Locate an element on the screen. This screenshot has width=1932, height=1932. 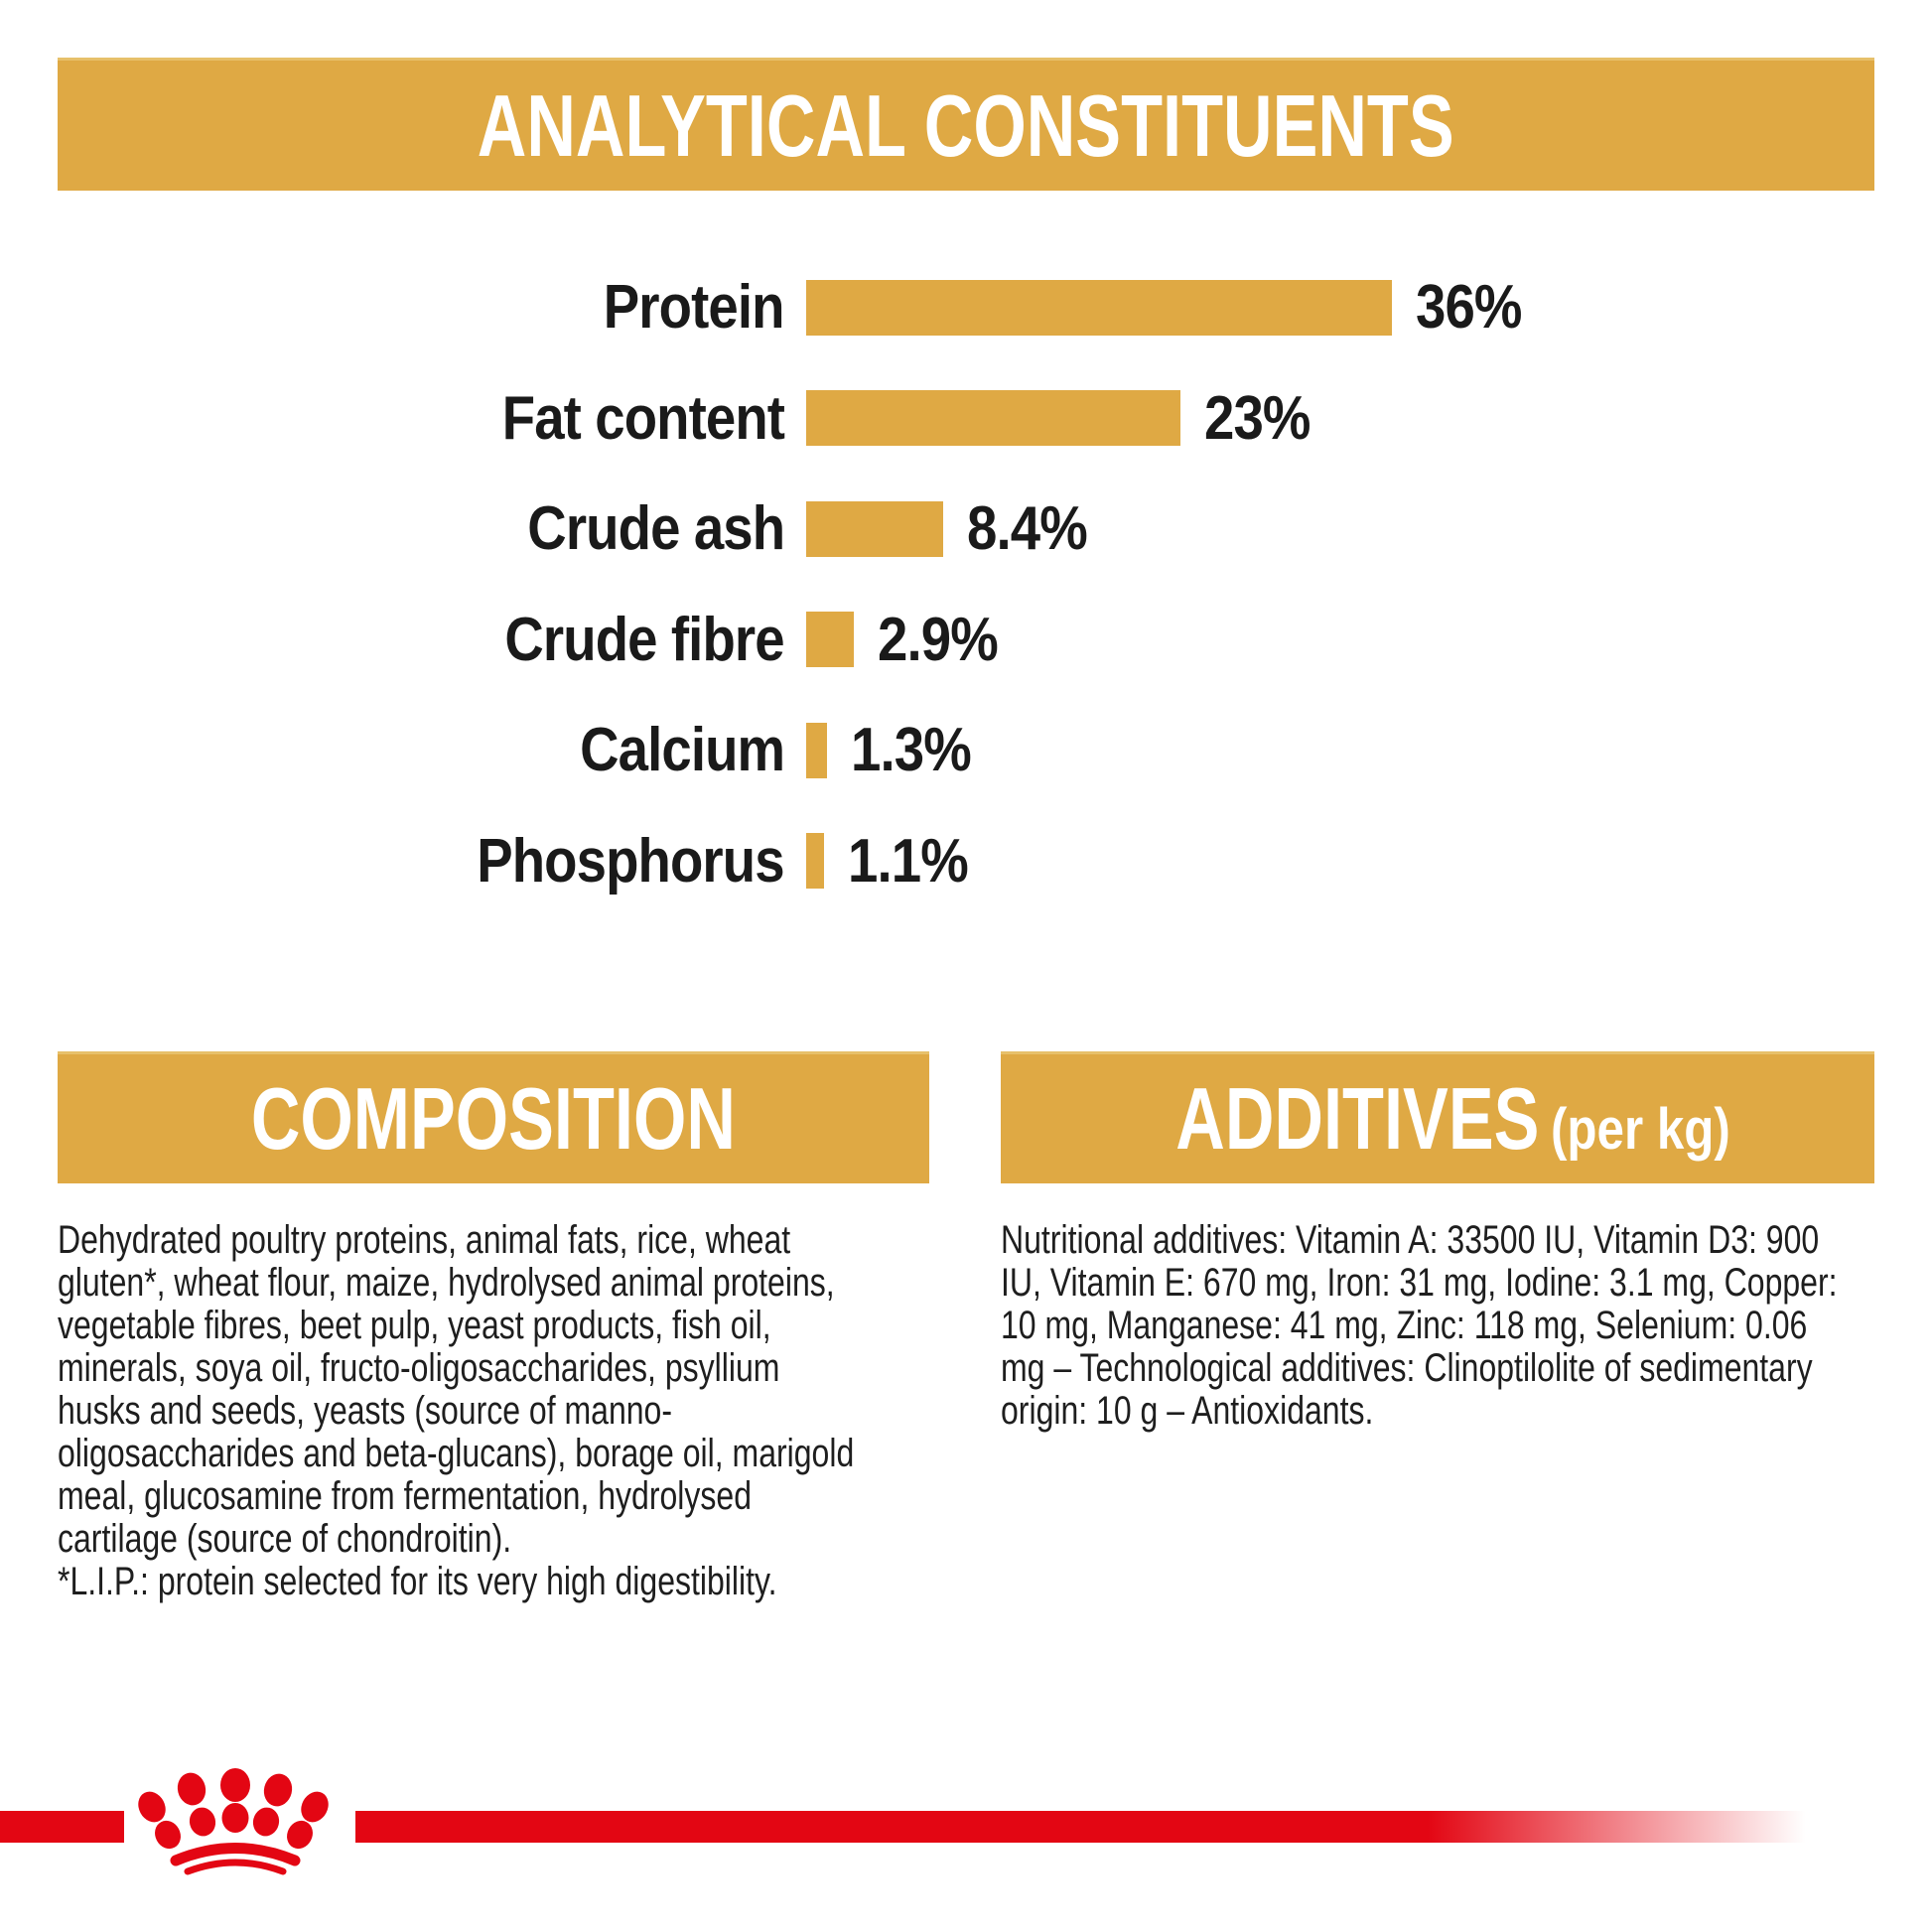
chart-bar-crude-fibre is located at coordinates (830, 640).